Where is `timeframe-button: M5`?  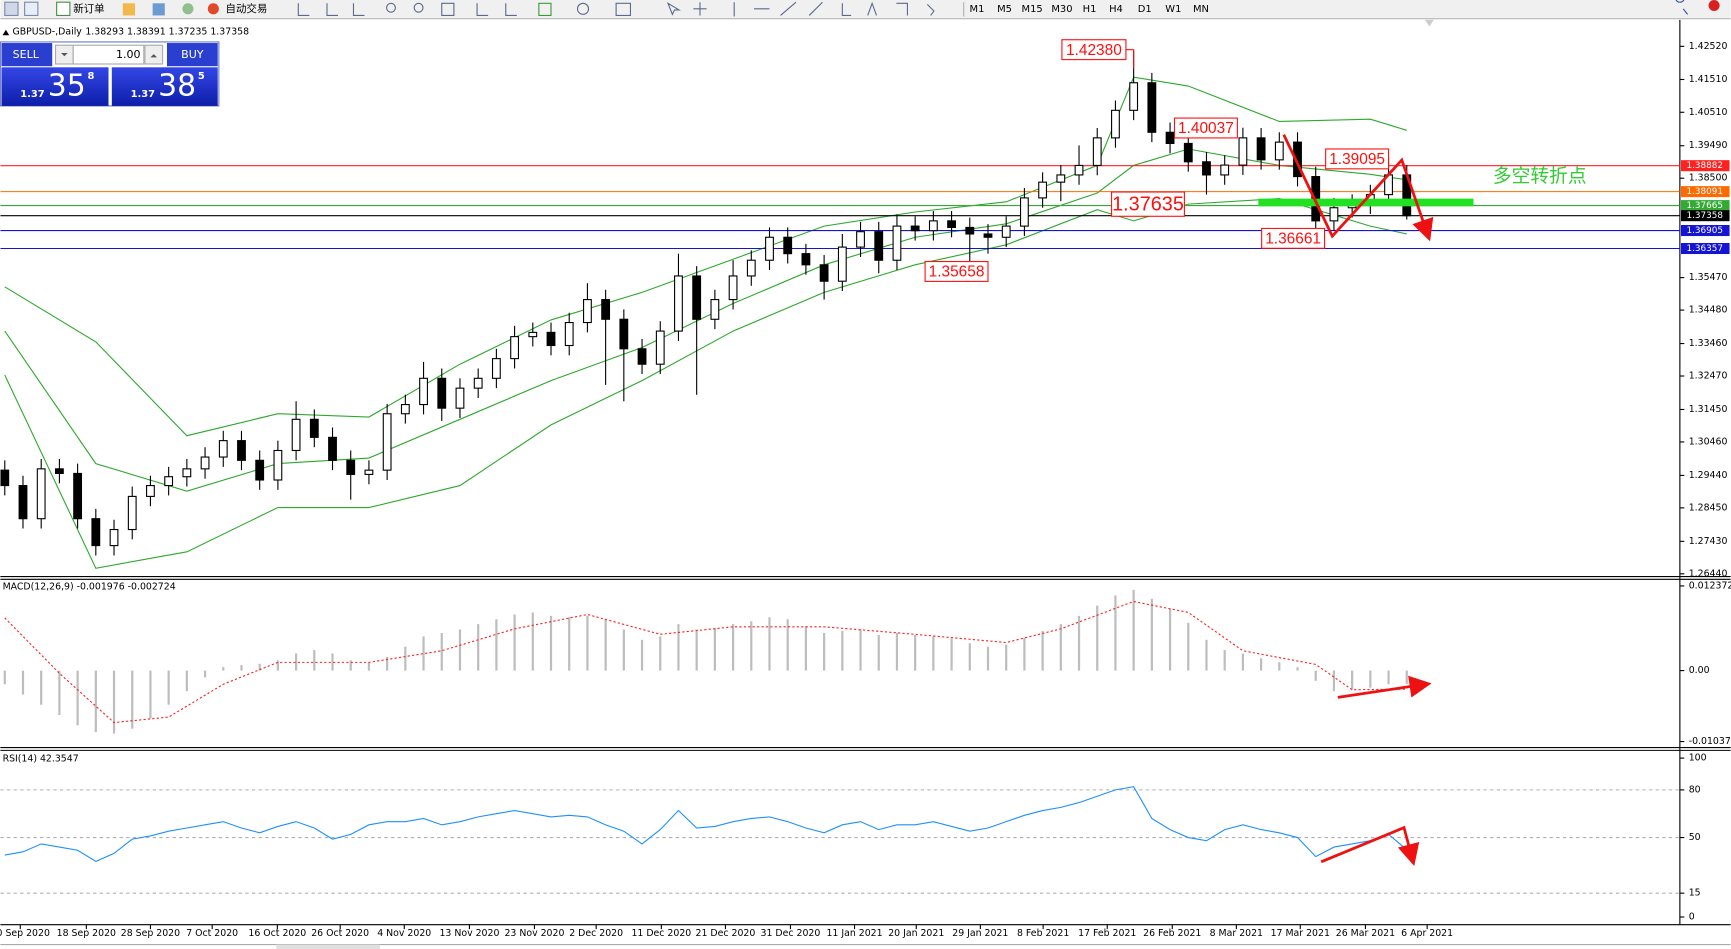
timeframe-button: M5 is located at coordinates (1004, 9).